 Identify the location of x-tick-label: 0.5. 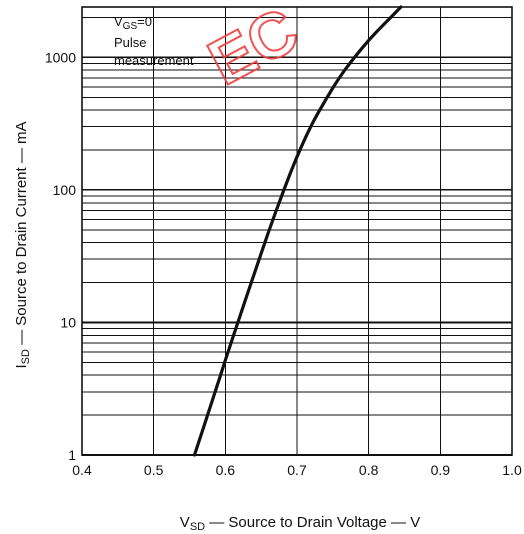
(154, 470).